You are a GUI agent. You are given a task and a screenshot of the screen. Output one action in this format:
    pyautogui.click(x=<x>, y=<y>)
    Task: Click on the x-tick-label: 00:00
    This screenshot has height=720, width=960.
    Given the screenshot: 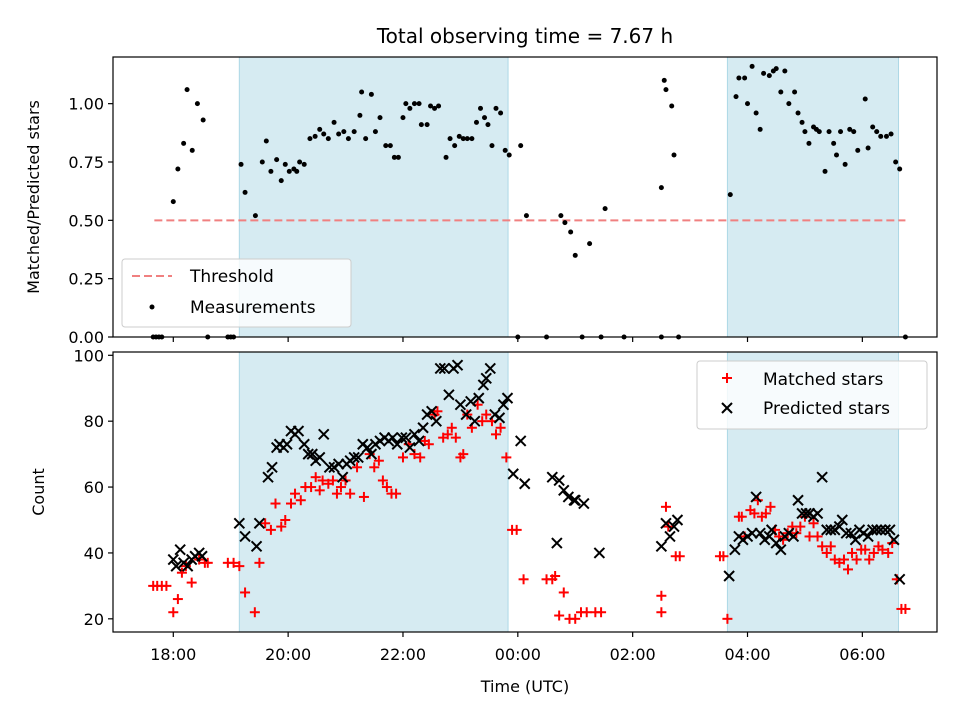 What is the action you would take?
    pyautogui.click(x=518, y=654)
    